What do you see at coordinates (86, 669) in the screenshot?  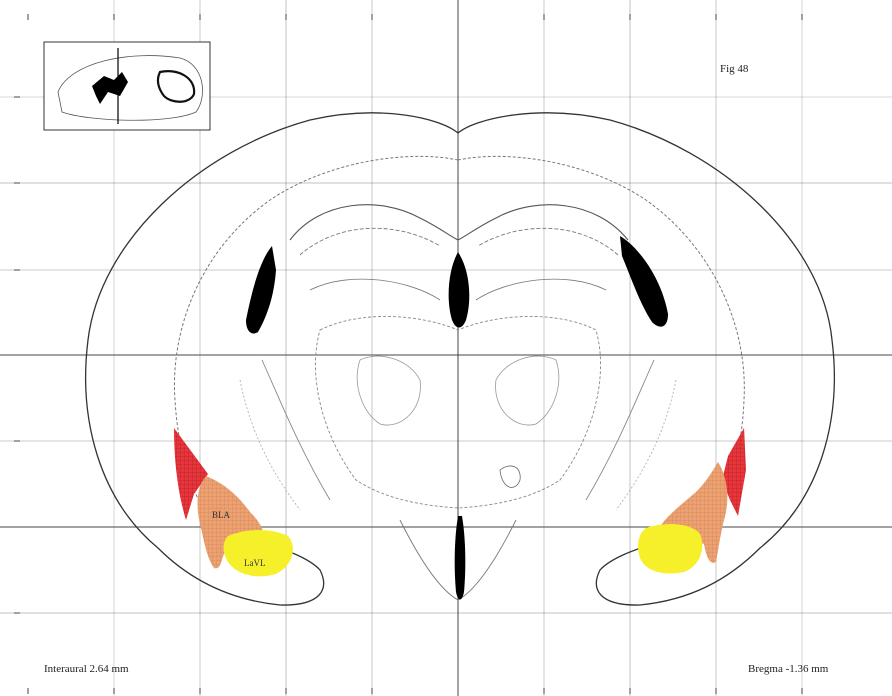 I see `interaural-caption: Interaural 2.64 mm` at bounding box center [86, 669].